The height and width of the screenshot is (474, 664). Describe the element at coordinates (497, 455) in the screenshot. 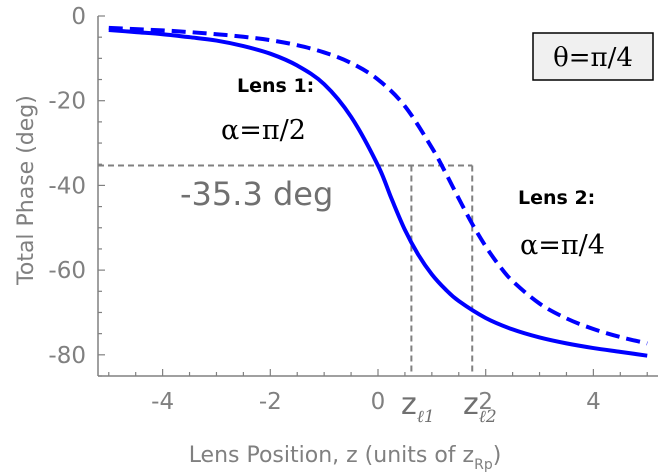

I see `x-axis-title-close: )` at that location.